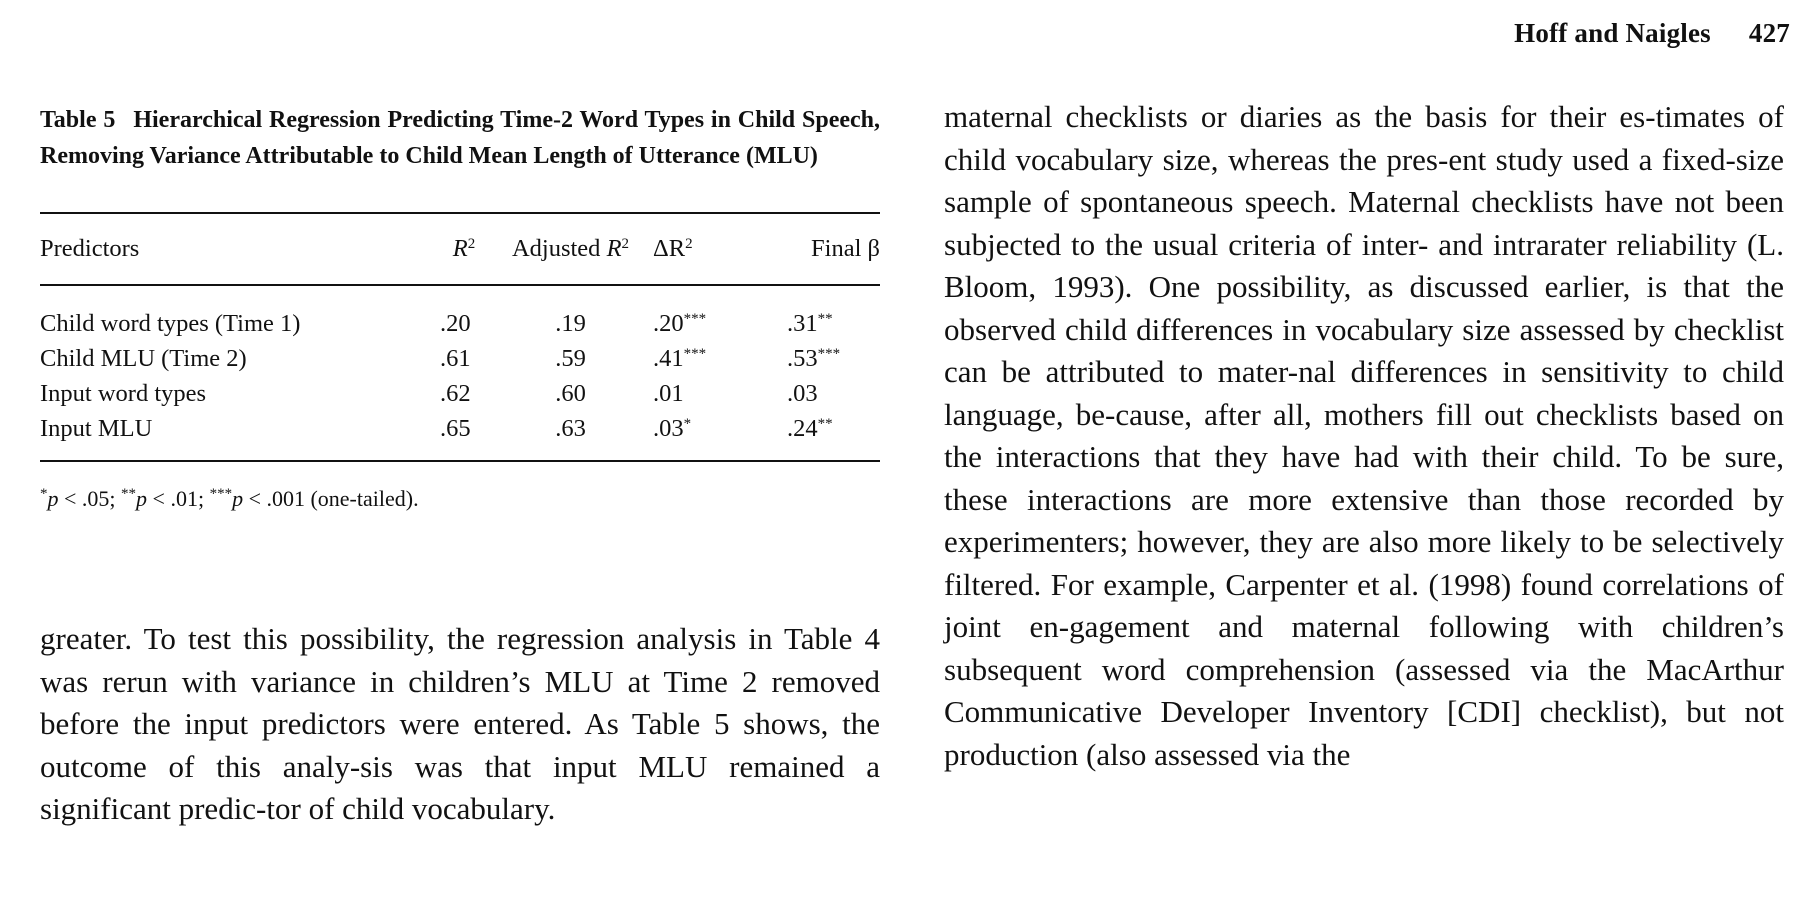 The image size is (1806, 910). Describe the element at coordinates (802, 393) in the screenshot. I see `cell-final-beta: .03` at that location.